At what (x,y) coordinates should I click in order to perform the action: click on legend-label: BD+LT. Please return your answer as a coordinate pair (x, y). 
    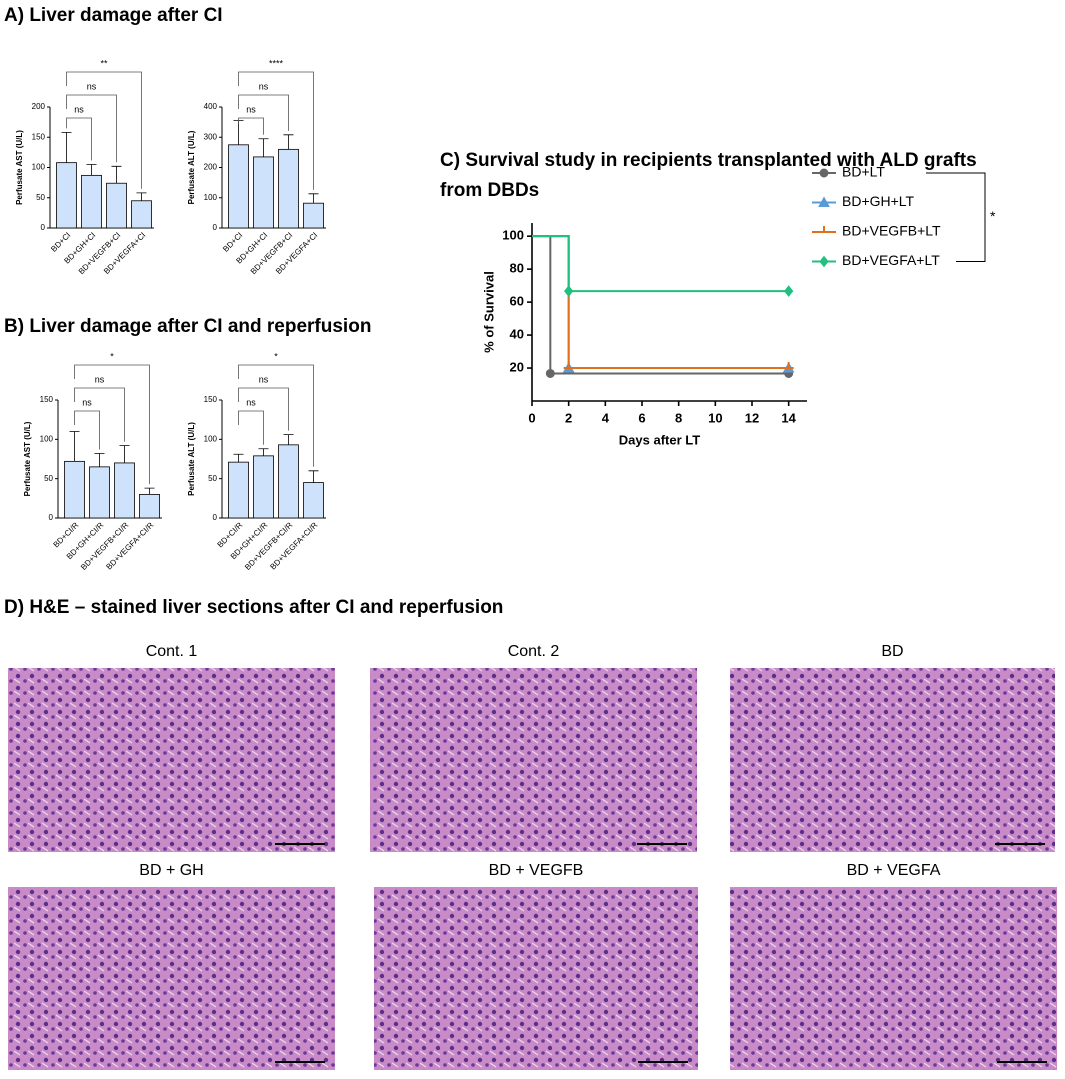
    Looking at the image, I should click on (863, 172).